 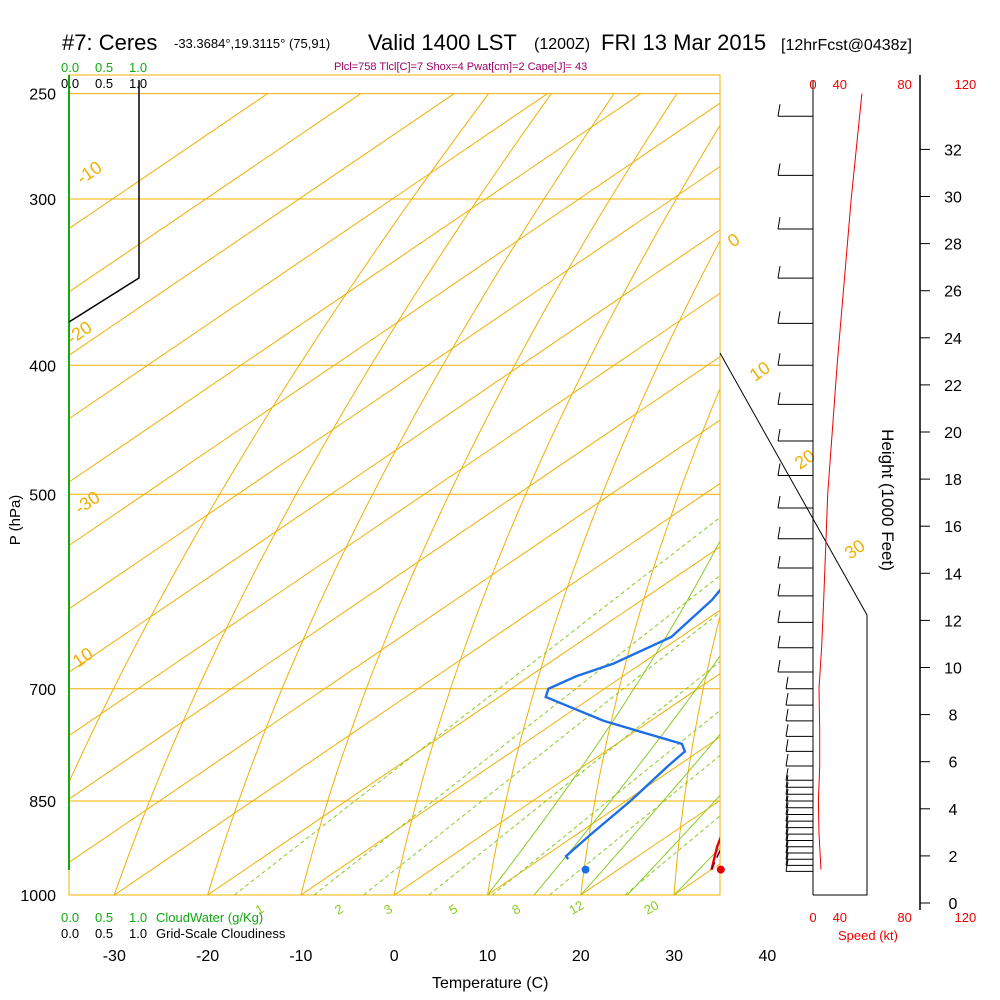 I want to click on height-tick-label: 28, so click(x=953, y=245).